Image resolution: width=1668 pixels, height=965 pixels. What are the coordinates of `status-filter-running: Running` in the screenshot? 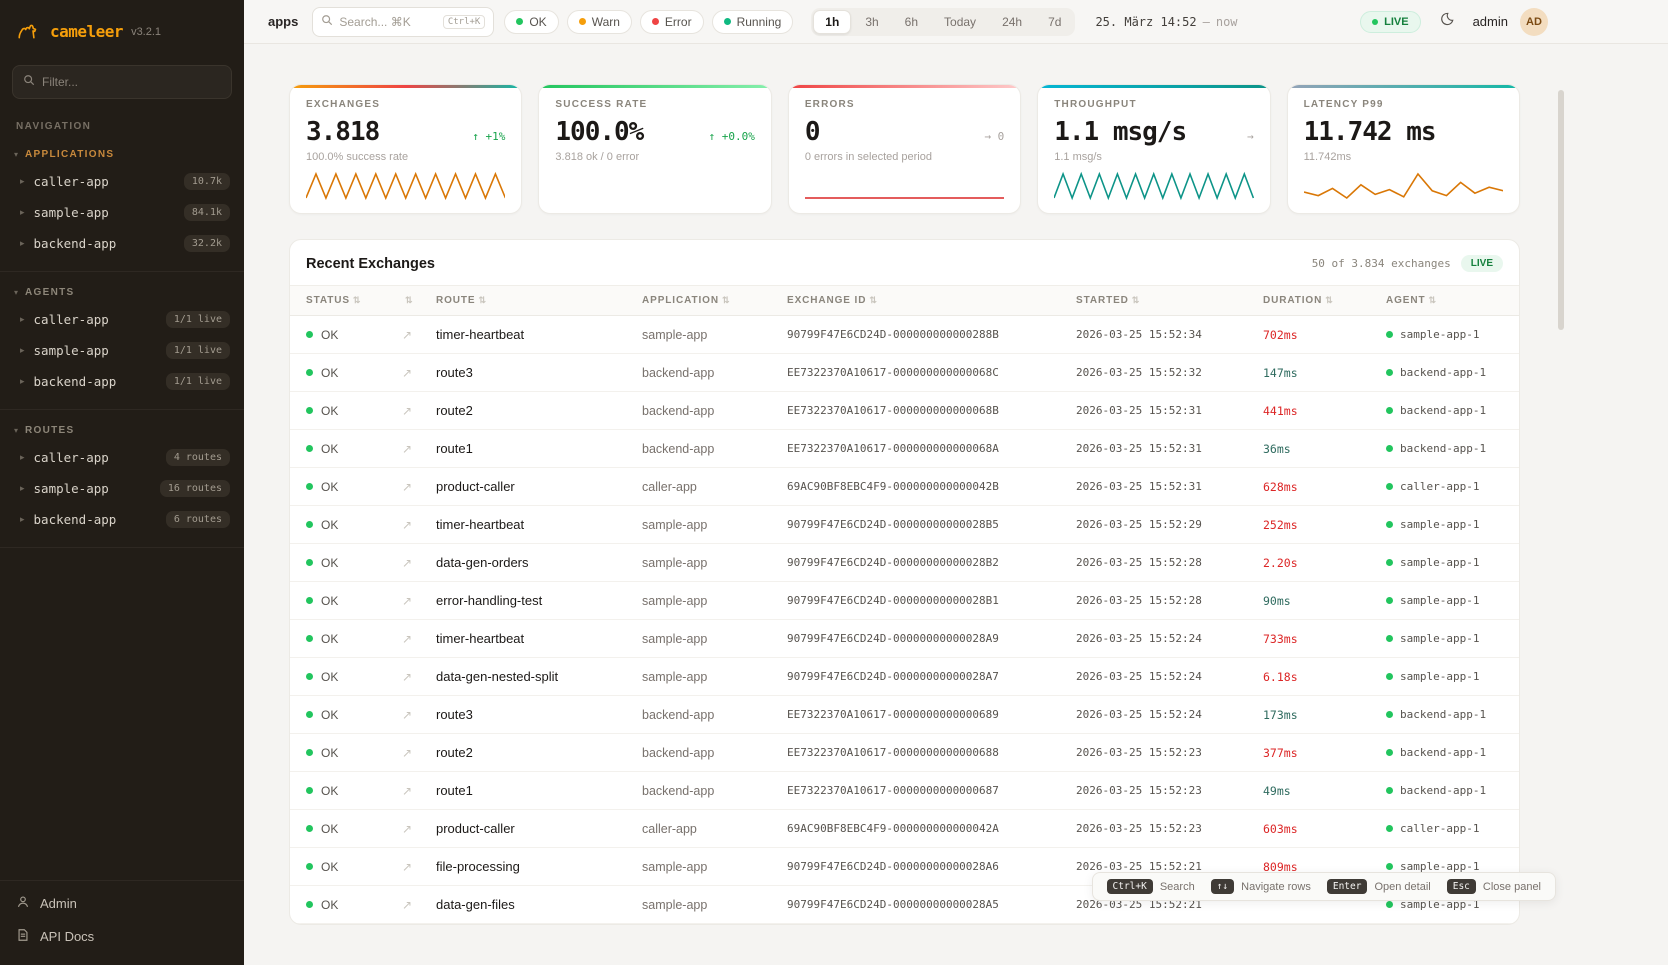 It's located at (752, 21).